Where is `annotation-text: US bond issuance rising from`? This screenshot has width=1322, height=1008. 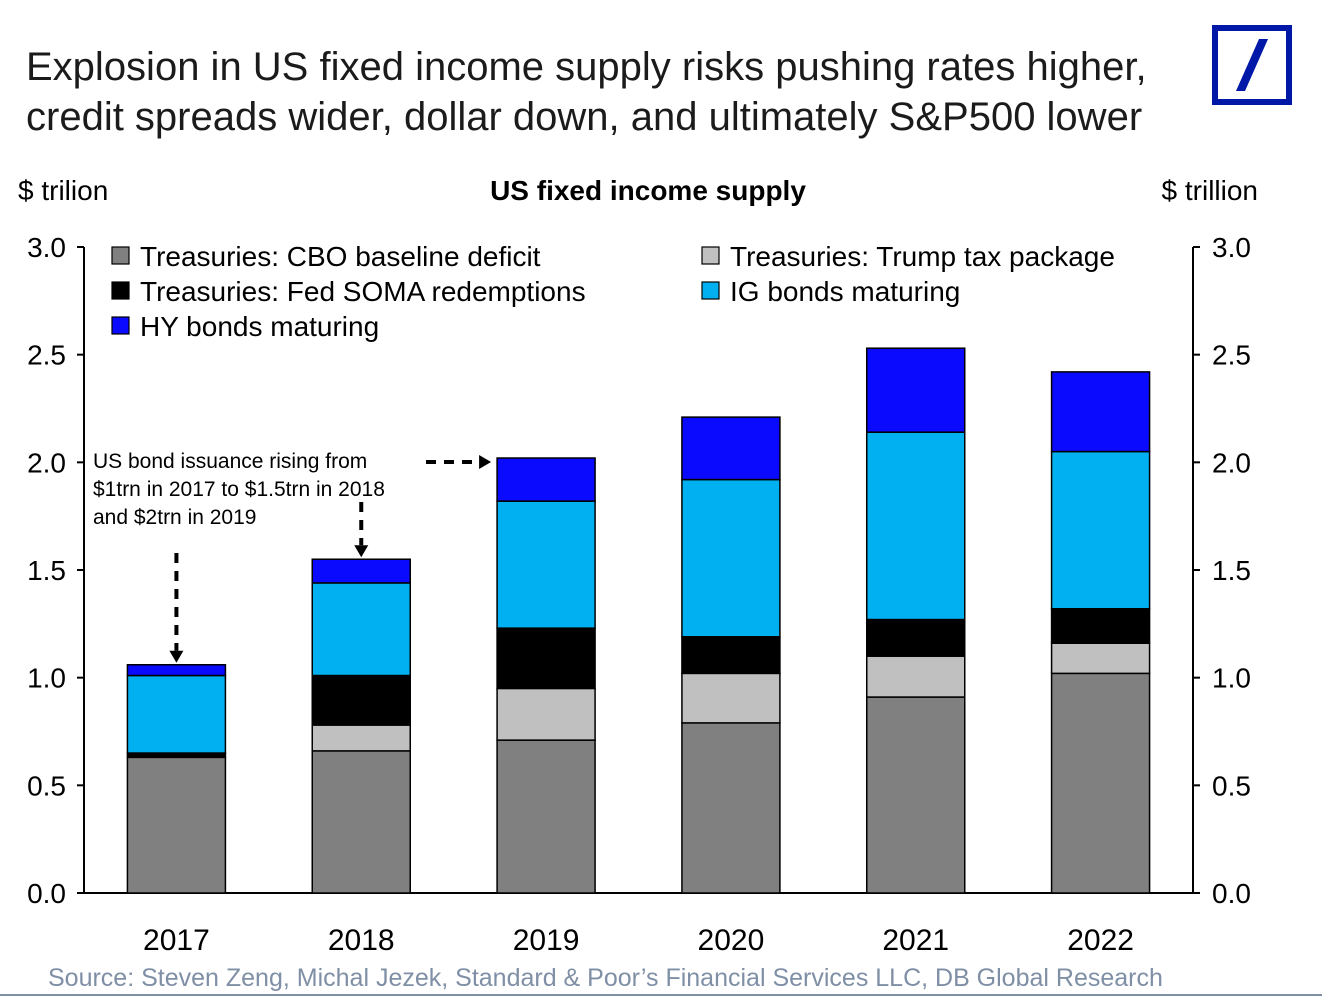 annotation-text: US bond issuance rising from is located at coordinates (230, 461).